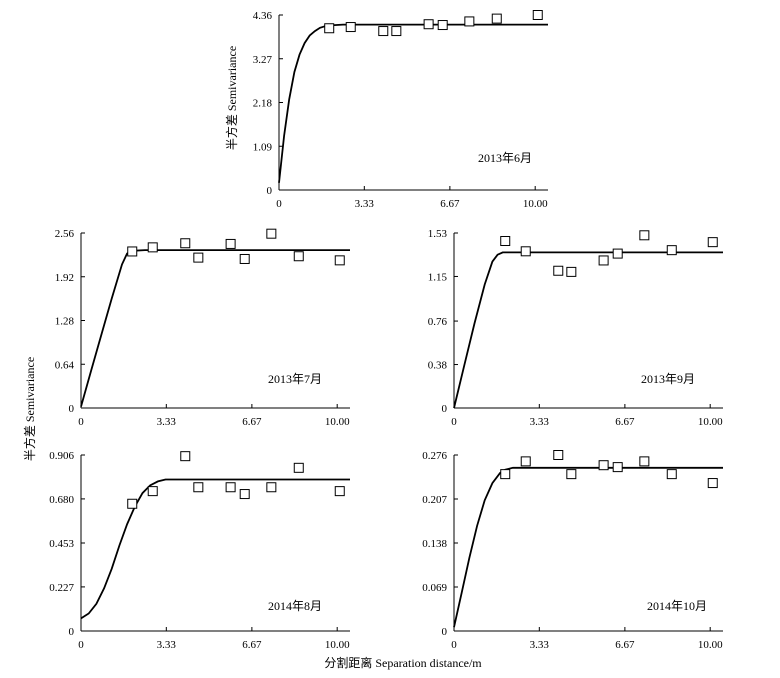 The image size is (780, 678). I want to click on y-tick-label: 0.64, so click(65, 365).